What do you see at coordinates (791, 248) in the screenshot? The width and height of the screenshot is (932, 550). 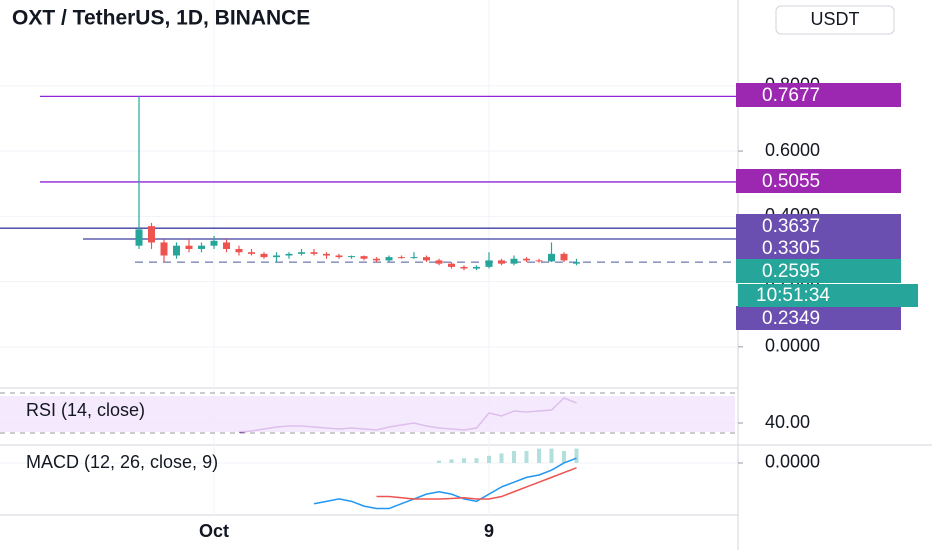 I see `price-label: 0.3305` at bounding box center [791, 248].